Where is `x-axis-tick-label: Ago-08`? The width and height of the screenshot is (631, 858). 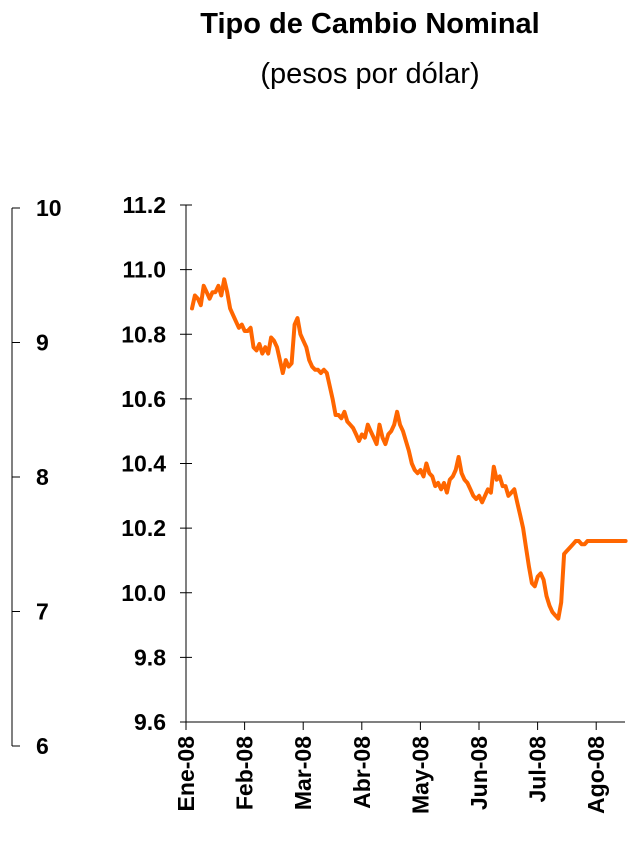 x-axis-tick-label: Ago-08 is located at coordinates (596, 775).